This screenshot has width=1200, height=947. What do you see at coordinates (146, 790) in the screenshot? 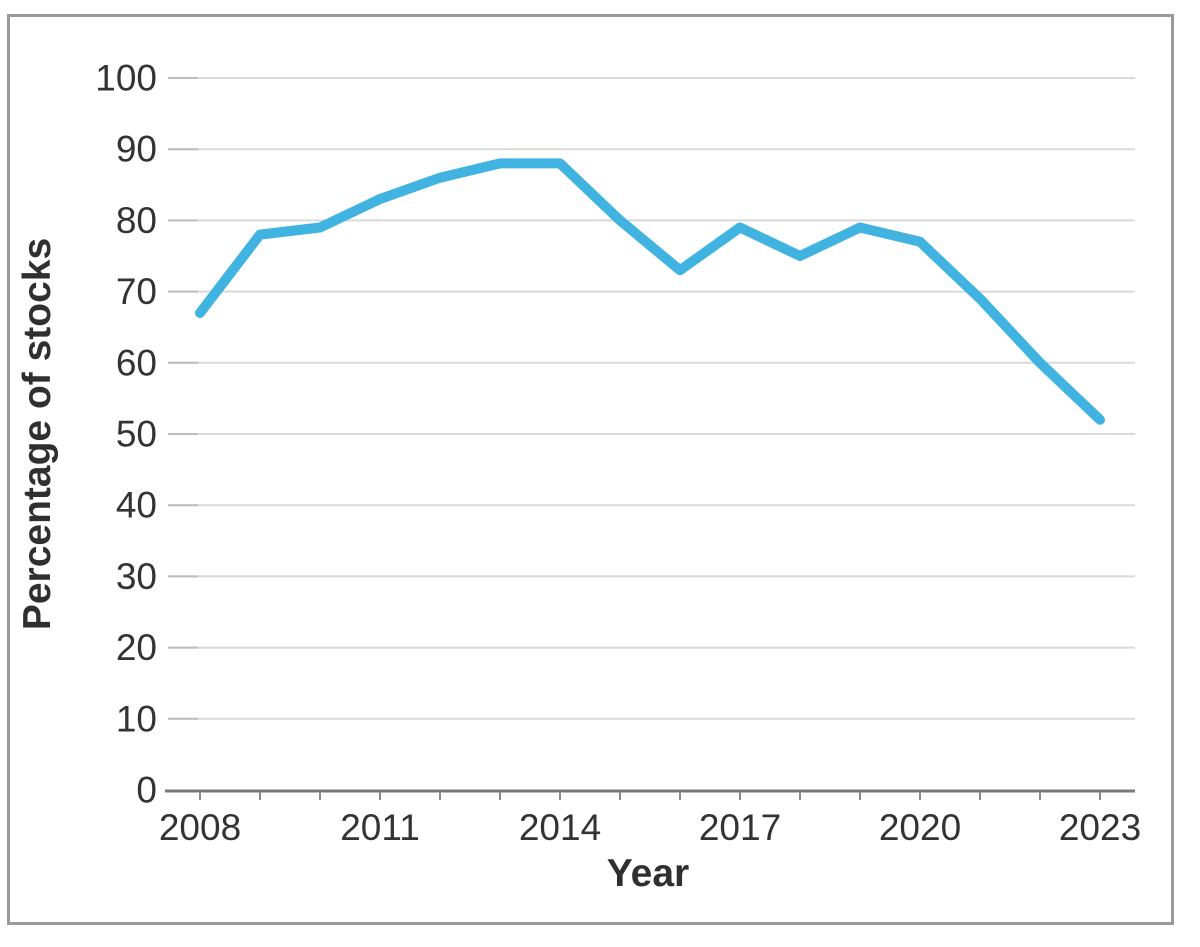
I see `y-tick-label: 0` at bounding box center [146, 790].